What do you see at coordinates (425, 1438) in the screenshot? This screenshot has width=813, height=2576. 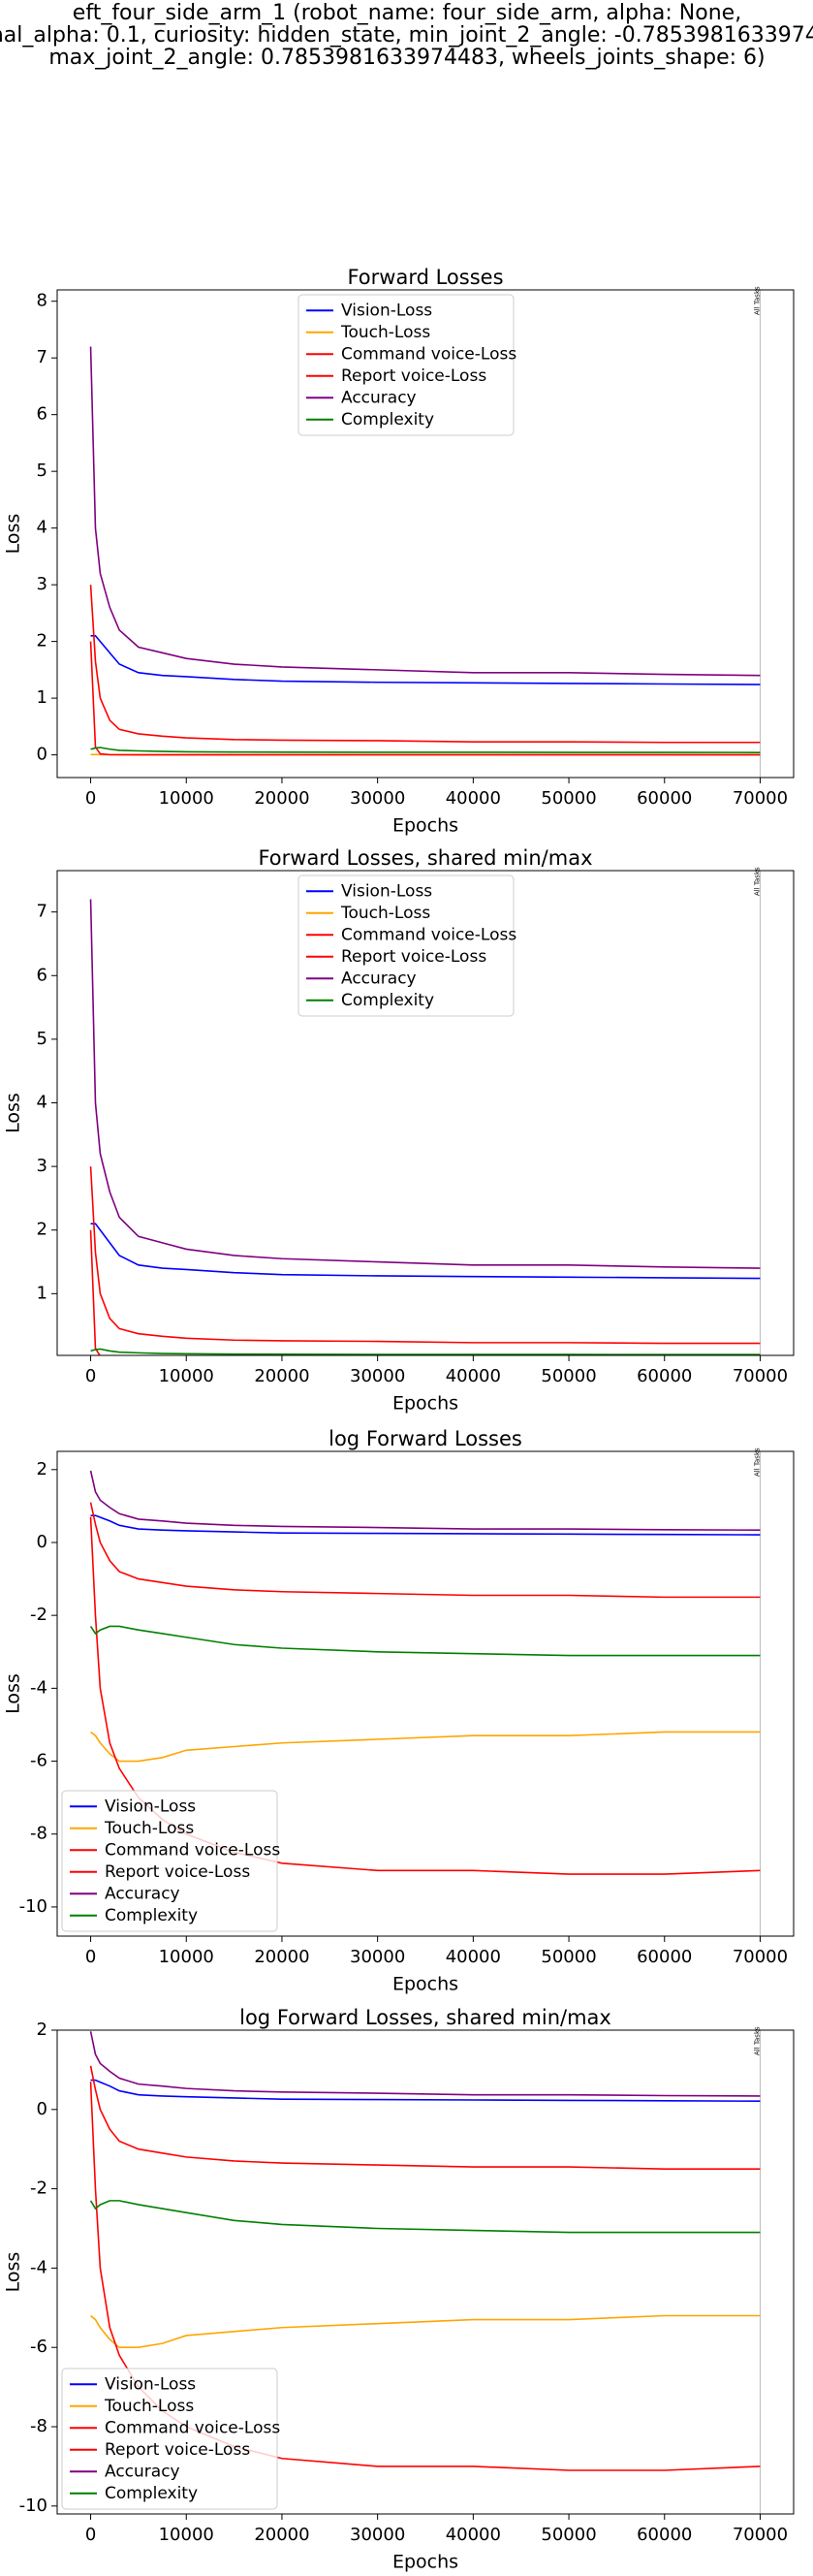 I see `chart-title: log Forward Losses` at bounding box center [425, 1438].